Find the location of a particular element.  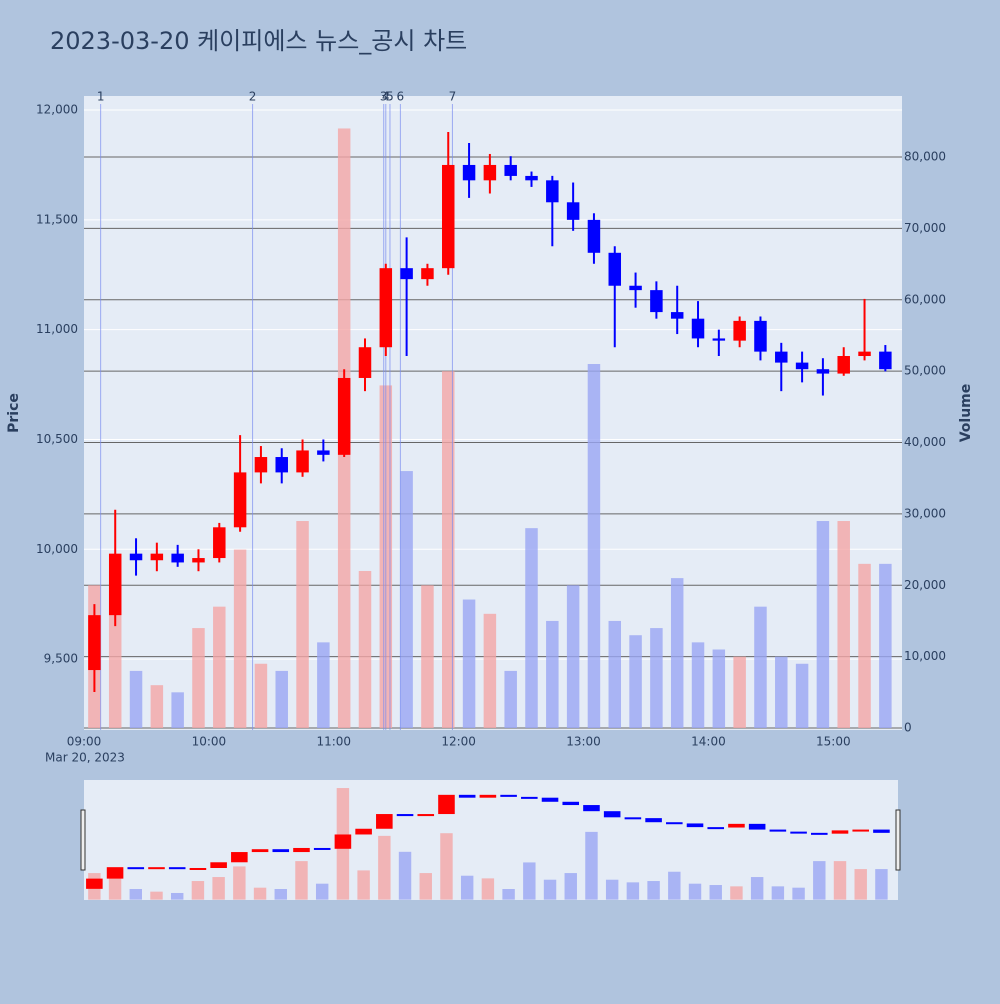

x-tick-label: 10:00 is located at coordinates (209, 742).